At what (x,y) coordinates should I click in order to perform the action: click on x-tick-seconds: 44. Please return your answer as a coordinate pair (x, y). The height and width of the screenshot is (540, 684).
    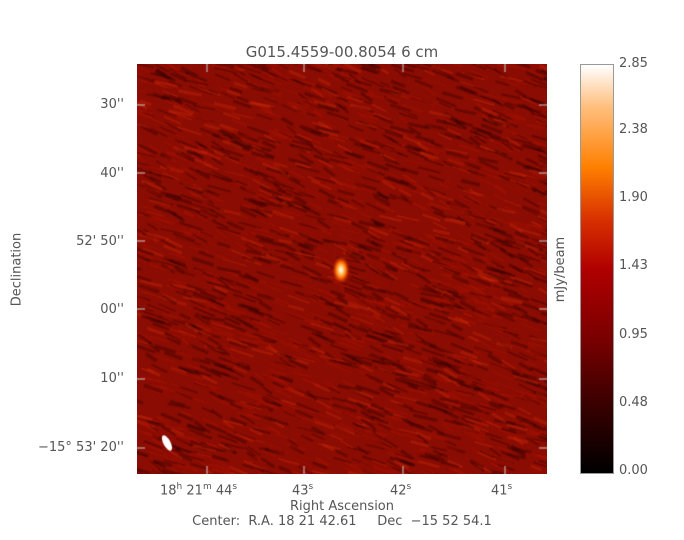
    Looking at the image, I should click on (224, 491).